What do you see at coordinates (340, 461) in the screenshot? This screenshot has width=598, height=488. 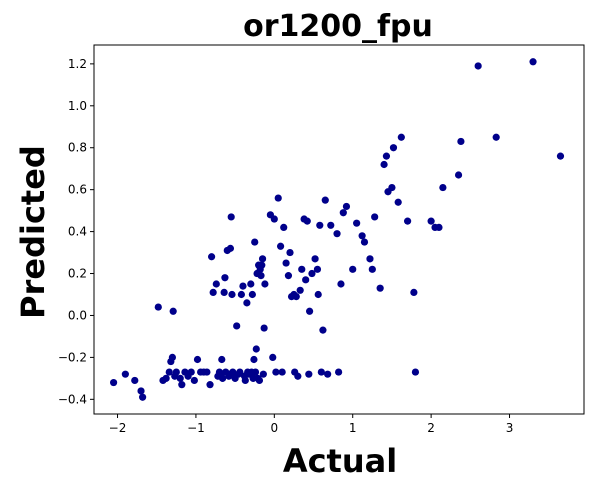 I see `x-axis-title: Actual` at bounding box center [340, 461].